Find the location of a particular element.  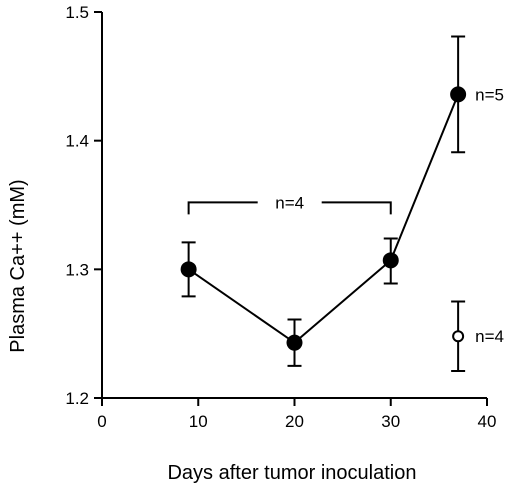

y-tick-label: 1.2 is located at coordinates (77, 398).